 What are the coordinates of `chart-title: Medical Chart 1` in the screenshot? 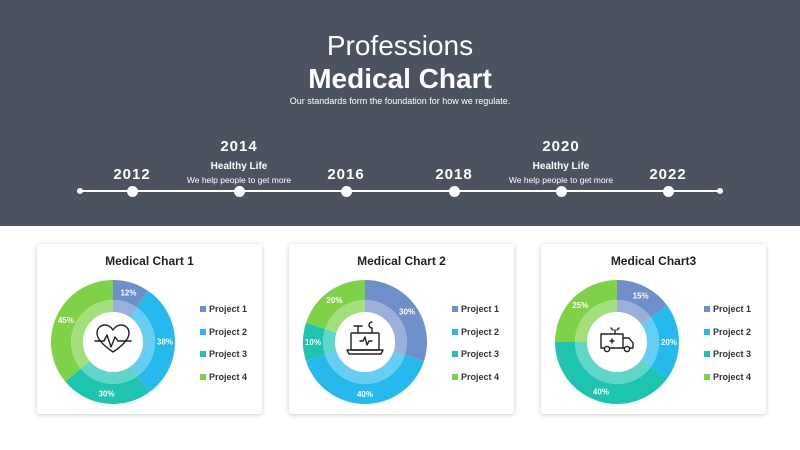 It's located at (149, 261).